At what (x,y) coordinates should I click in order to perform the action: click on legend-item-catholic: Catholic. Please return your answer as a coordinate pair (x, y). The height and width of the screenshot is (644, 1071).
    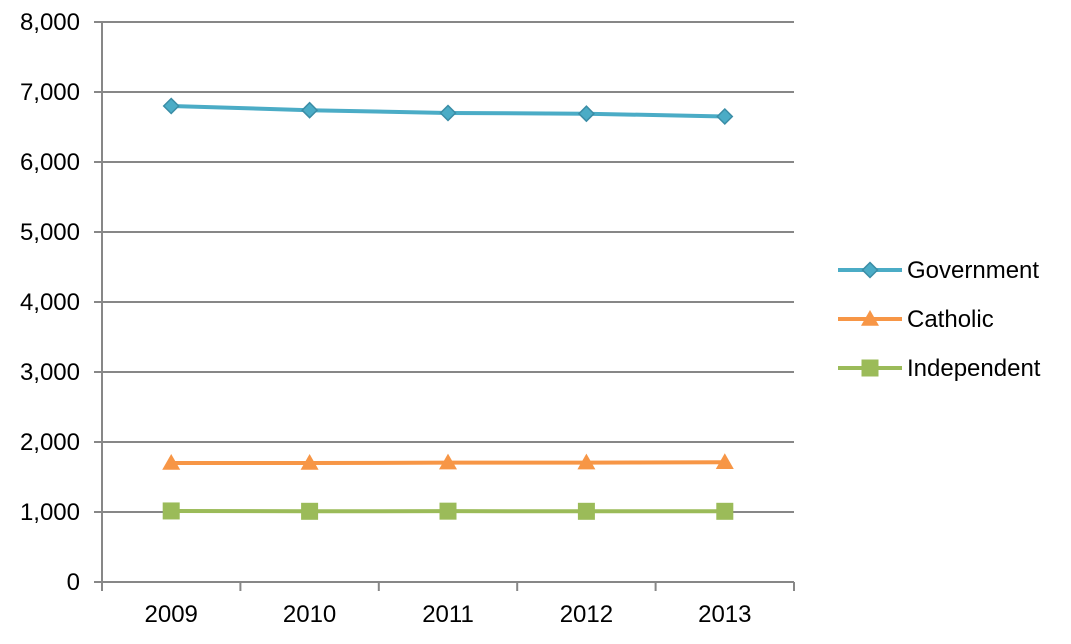
    Looking at the image, I should click on (916, 319).